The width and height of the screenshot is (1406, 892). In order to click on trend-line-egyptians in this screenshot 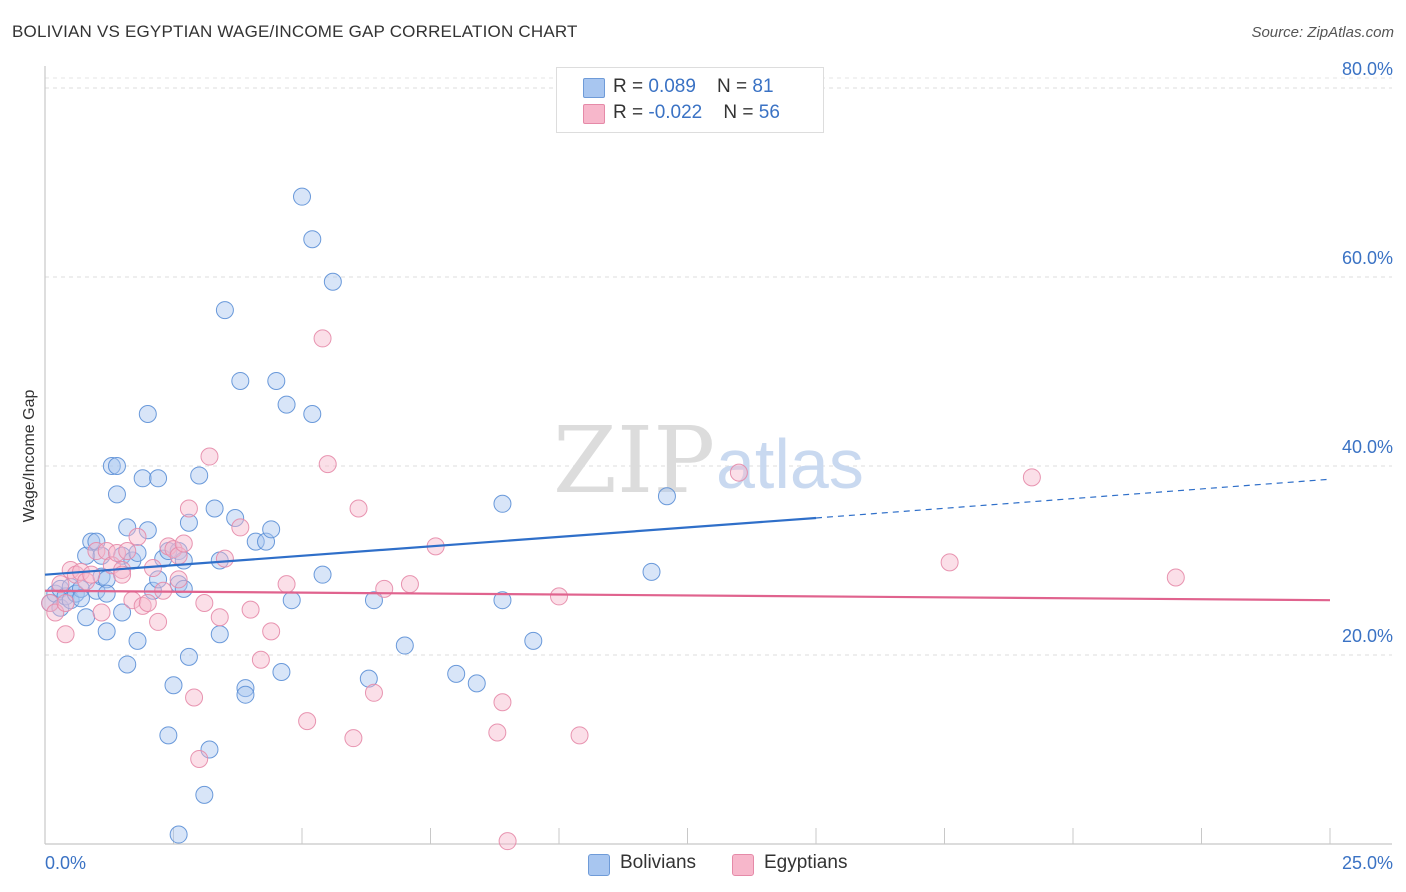, I will do `click(687, 595)`.